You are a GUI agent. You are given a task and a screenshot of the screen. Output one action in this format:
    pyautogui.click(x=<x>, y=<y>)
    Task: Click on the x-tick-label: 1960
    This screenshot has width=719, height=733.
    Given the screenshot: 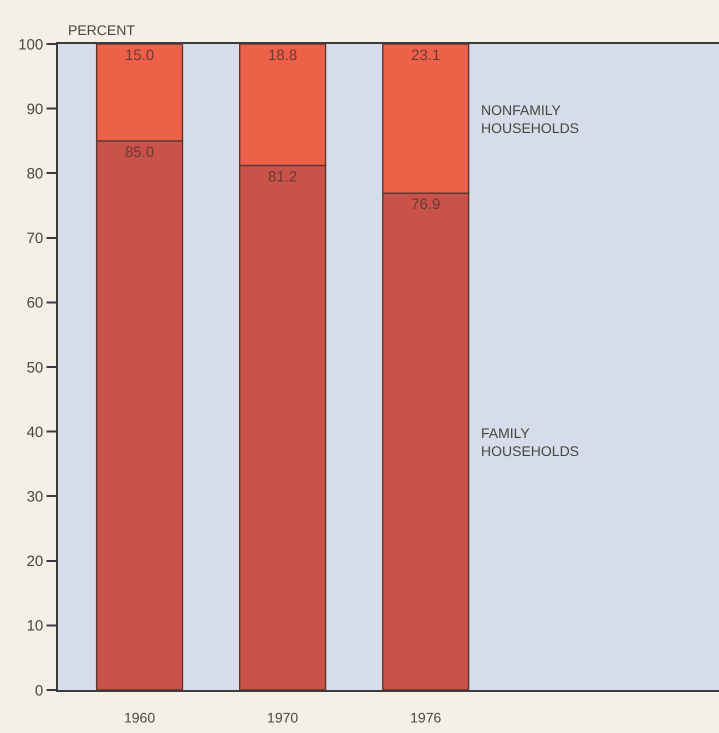 What is the action you would take?
    pyautogui.click(x=140, y=718)
    